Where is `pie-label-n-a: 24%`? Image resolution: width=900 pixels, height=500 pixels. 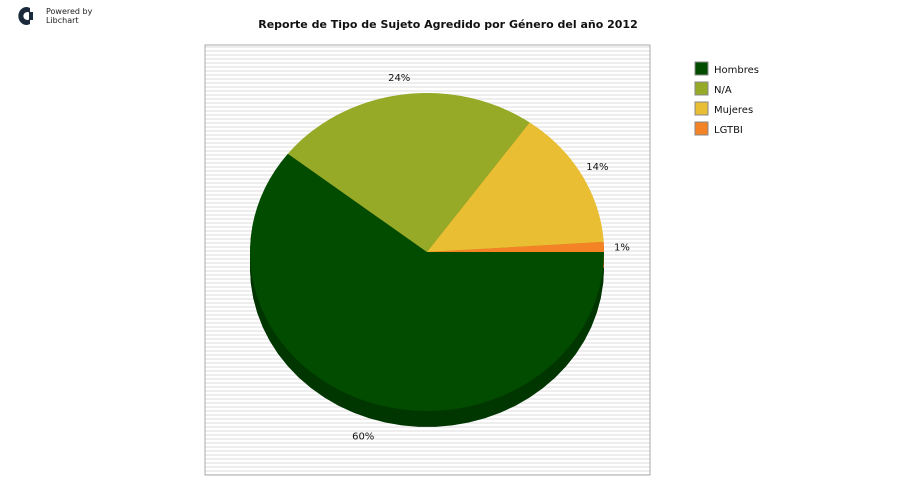 pie-label-n-a: 24% is located at coordinates (399, 78).